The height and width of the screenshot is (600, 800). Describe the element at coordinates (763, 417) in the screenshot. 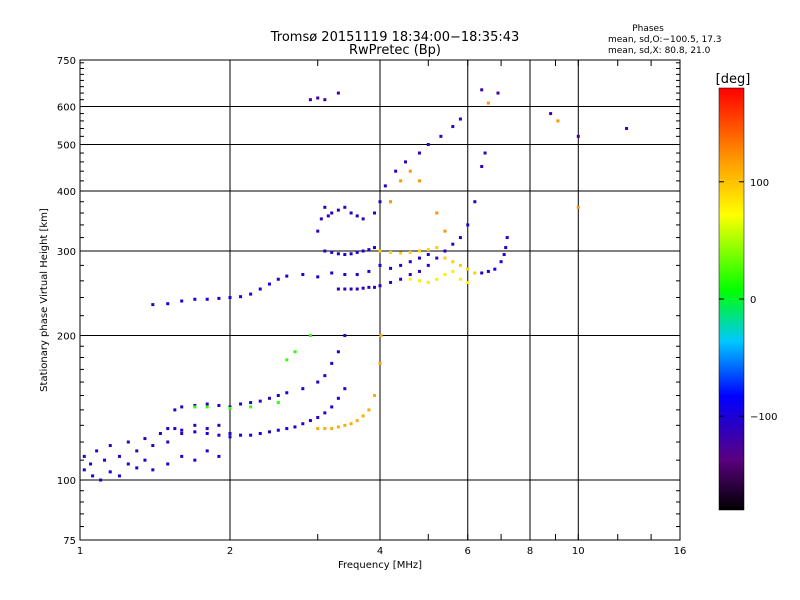

I see `colorbar-tick-label: −100` at that location.